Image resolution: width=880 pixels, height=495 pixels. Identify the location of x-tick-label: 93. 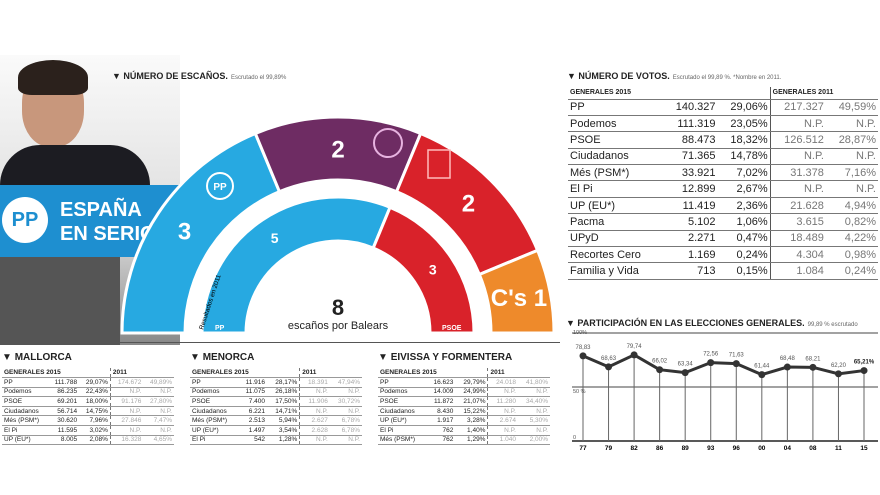
(711, 448).